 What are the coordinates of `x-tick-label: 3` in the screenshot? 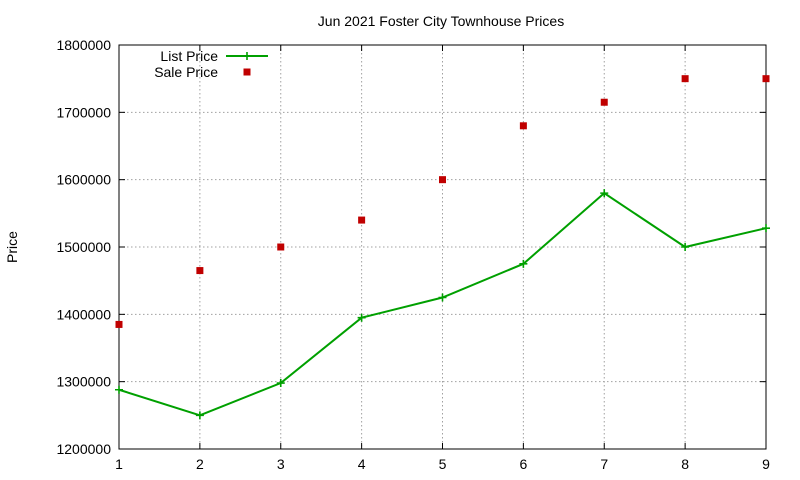 It's located at (281, 464).